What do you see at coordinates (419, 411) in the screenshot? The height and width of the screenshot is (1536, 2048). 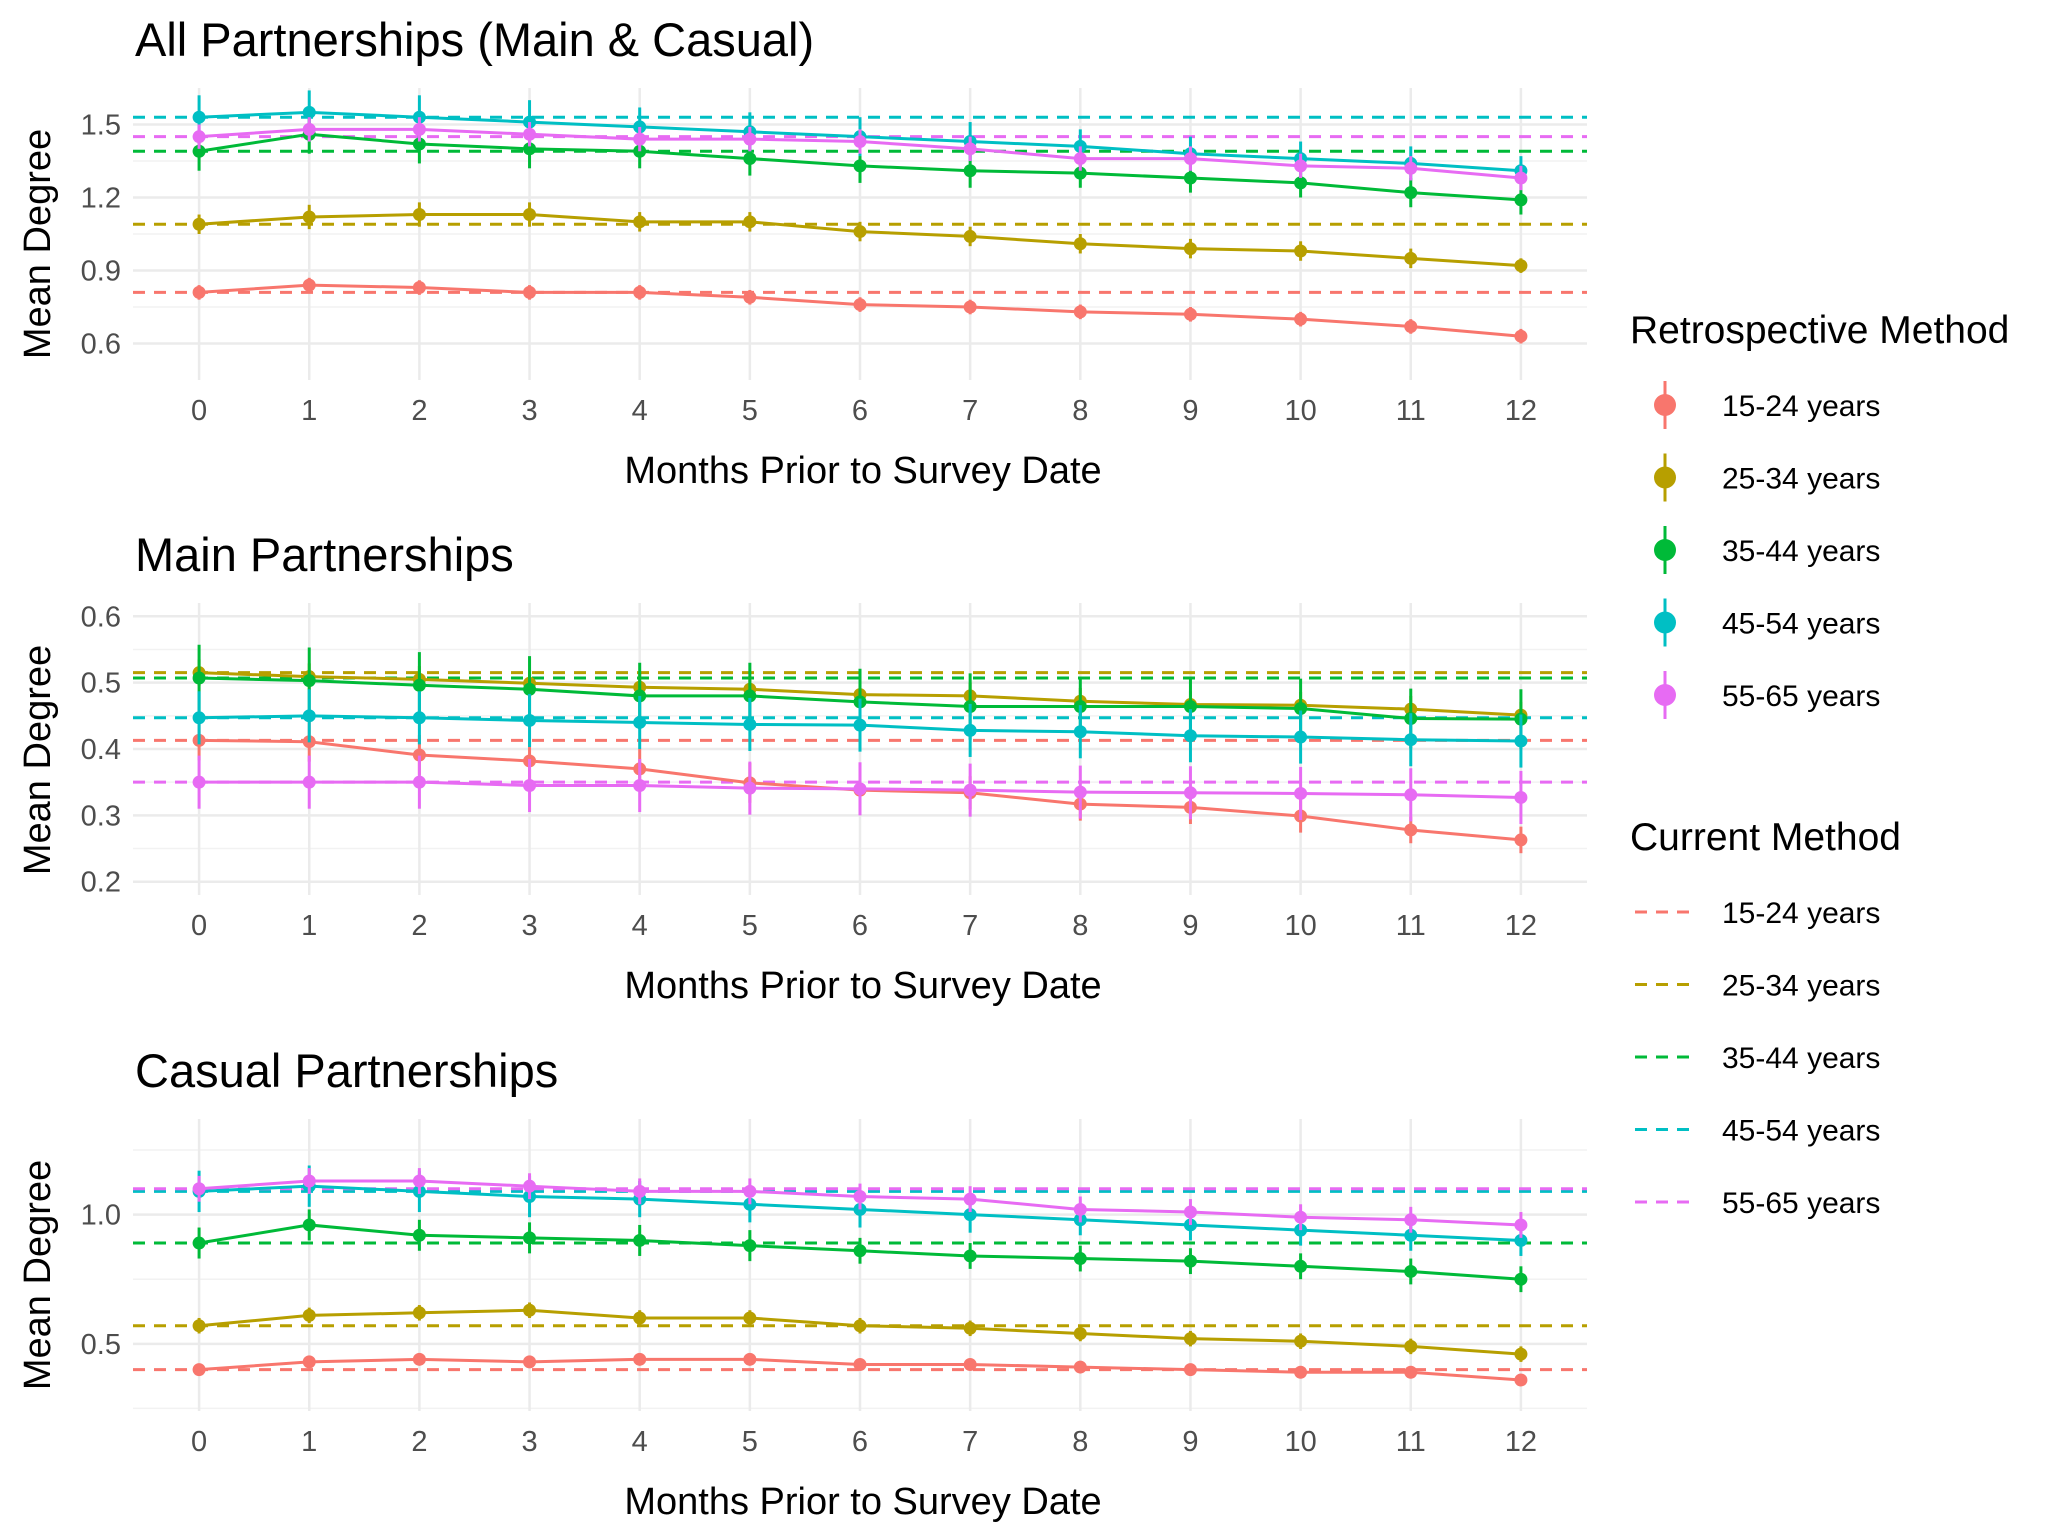 I see `x-tick-label: 2` at bounding box center [419, 411].